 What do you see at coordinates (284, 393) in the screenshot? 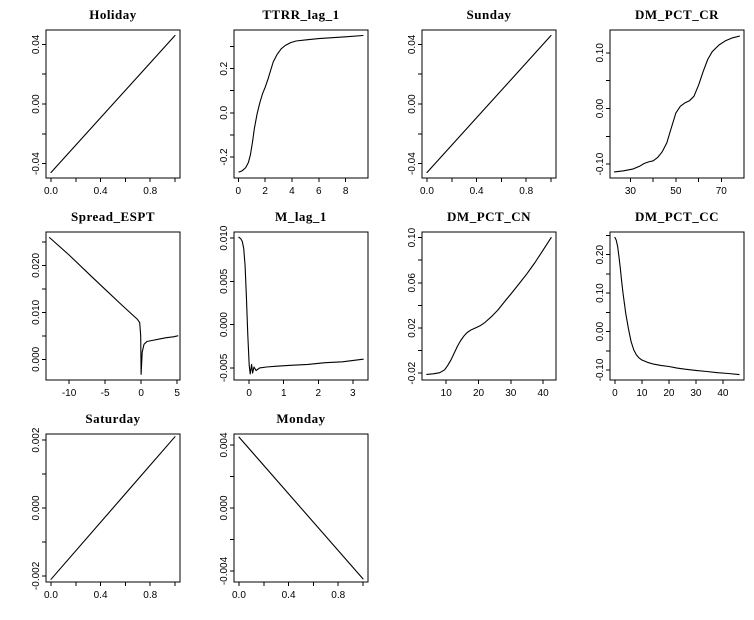
I see `svg-text: 1` at bounding box center [284, 393].